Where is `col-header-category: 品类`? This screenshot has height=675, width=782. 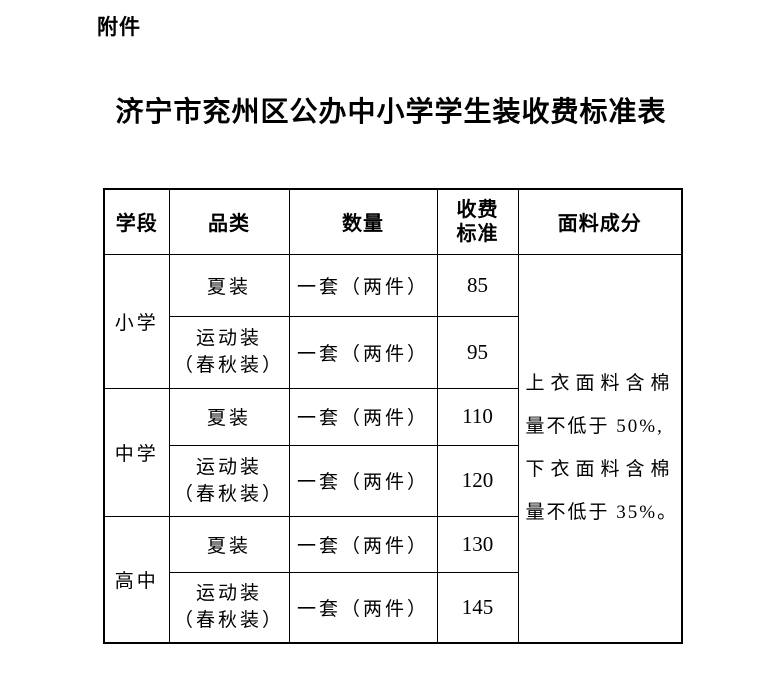 col-header-category: 品类 is located at coordinates (229, 221).